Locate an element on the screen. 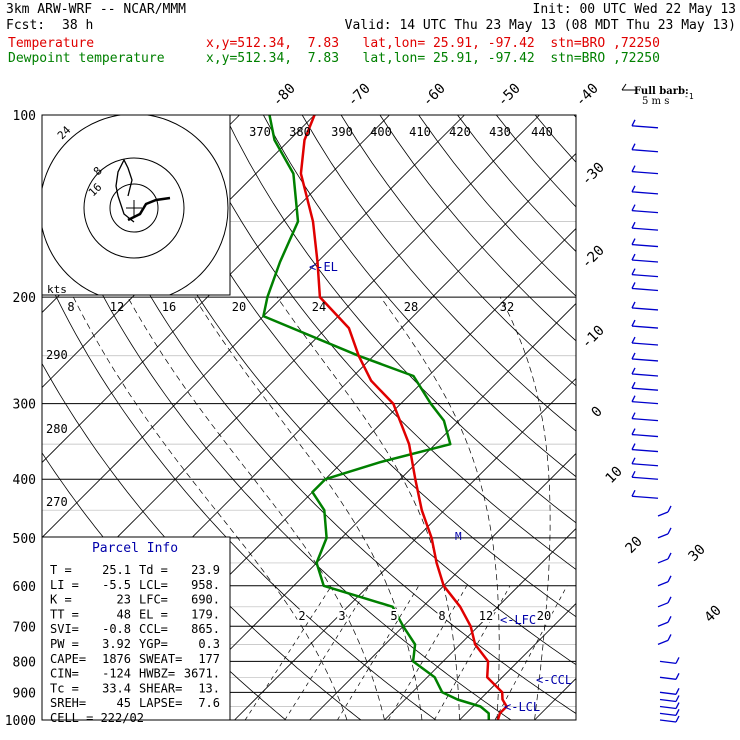  hodograph-units: kts is located at coordinates (57, 289).